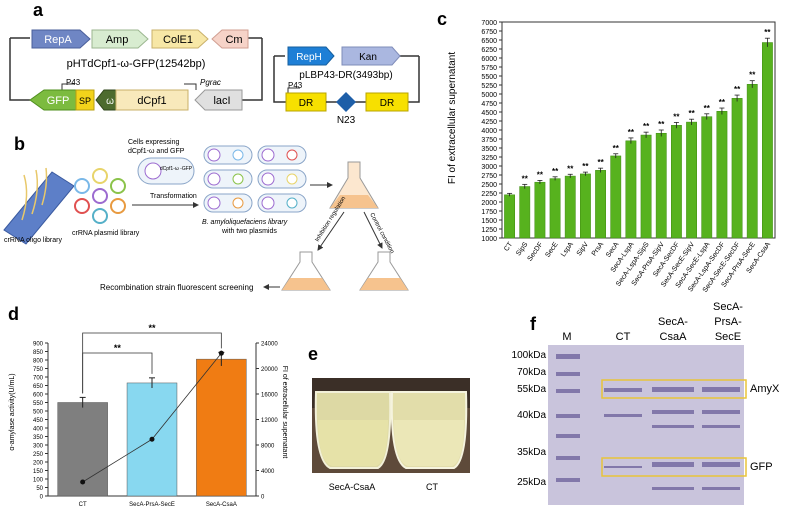 The width and height of the screenshot is (791, 513). What do you see at coordinates (489, 212) in the screenshot?
I see `panel-c-ytick-label: 1750` at bounding box center [489, 212].